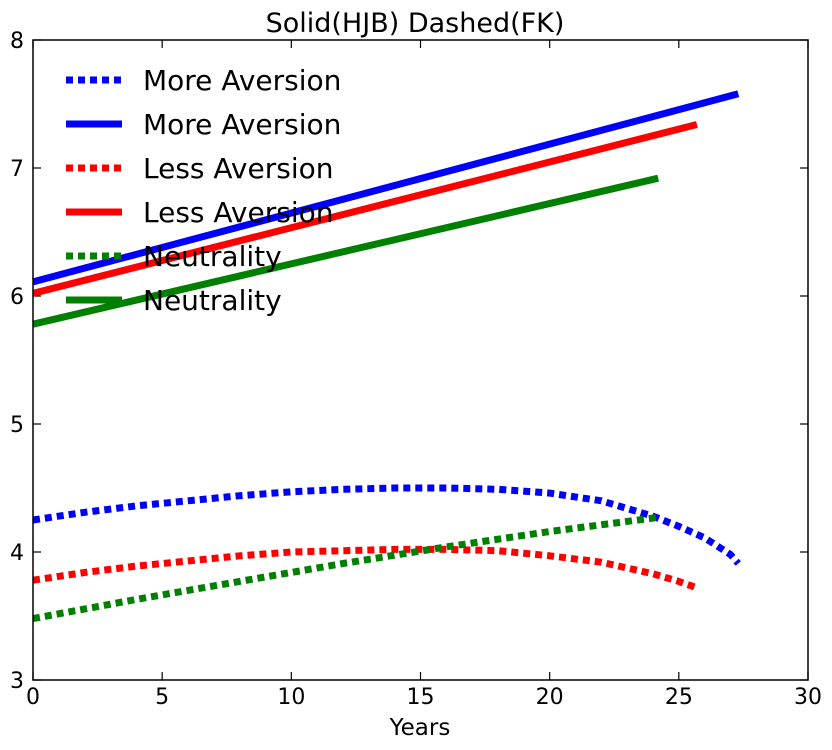 The height and width of the screenshot is (750, 832). What do you see at coordinates (17, 297) in the screenshot?
I see `y-tick-label: 6` at bounding box center [17, 297].